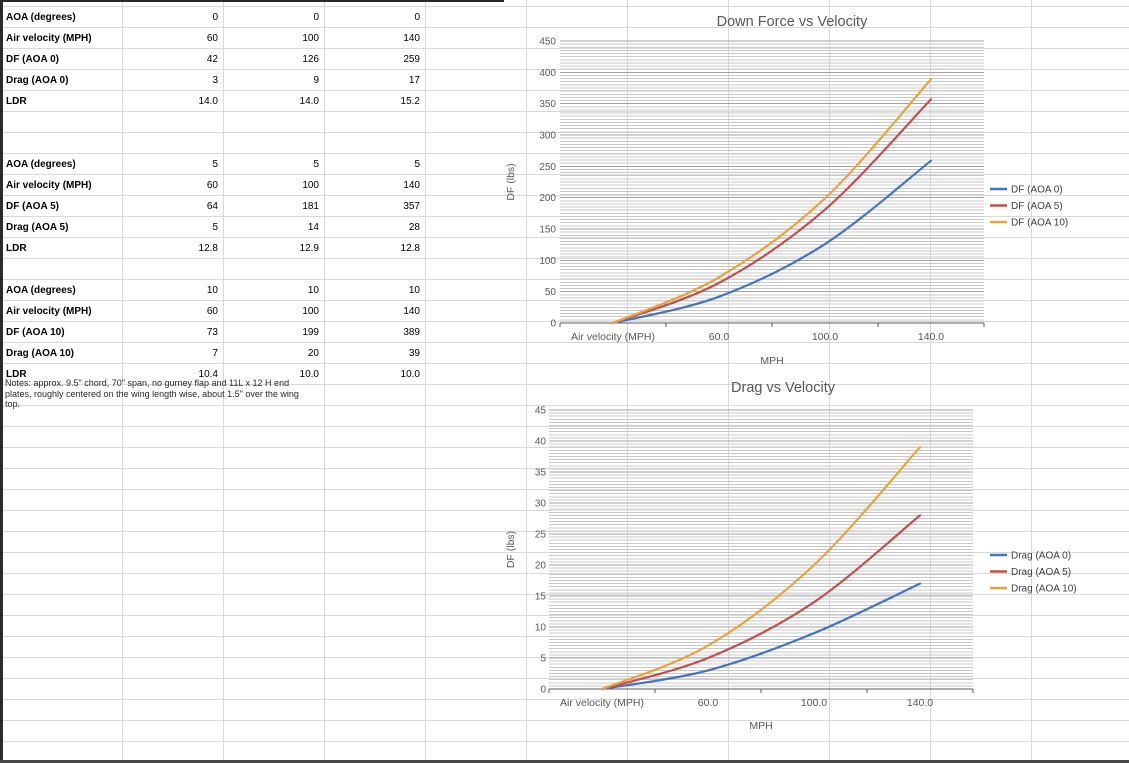  I want to click on table-cell: 181, so click(310, 206).